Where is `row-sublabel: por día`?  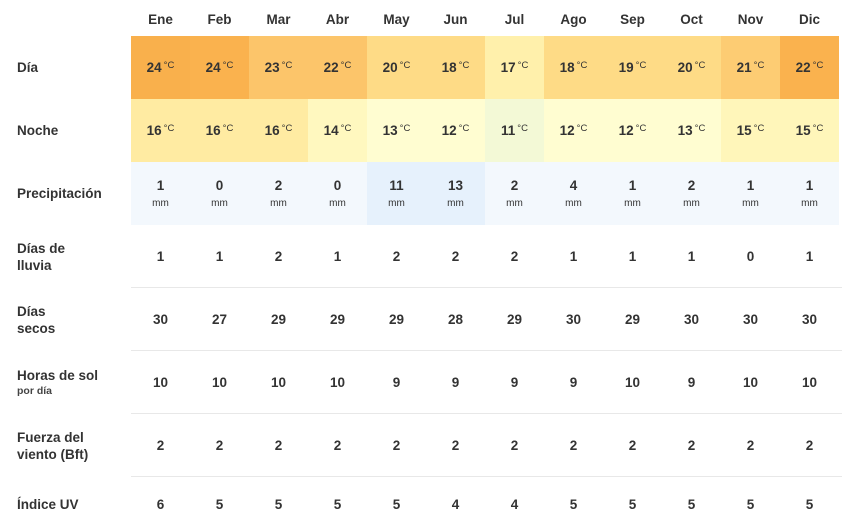
row-sublabel: por día is located at coordinates (35, 391).